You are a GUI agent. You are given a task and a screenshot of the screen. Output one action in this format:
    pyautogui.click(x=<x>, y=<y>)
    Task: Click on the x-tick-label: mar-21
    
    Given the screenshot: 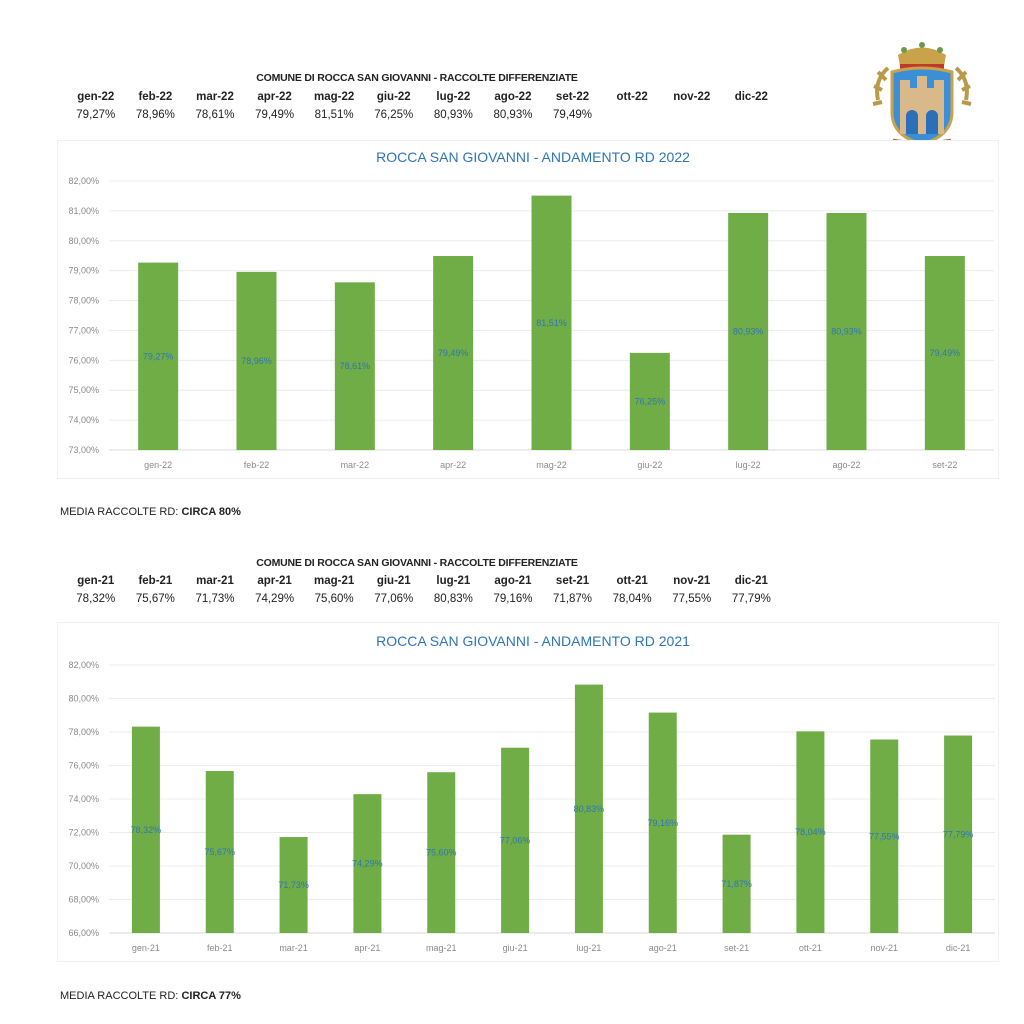 What is the action you would take?
    pyautogui.click(x=293, y=948)
    